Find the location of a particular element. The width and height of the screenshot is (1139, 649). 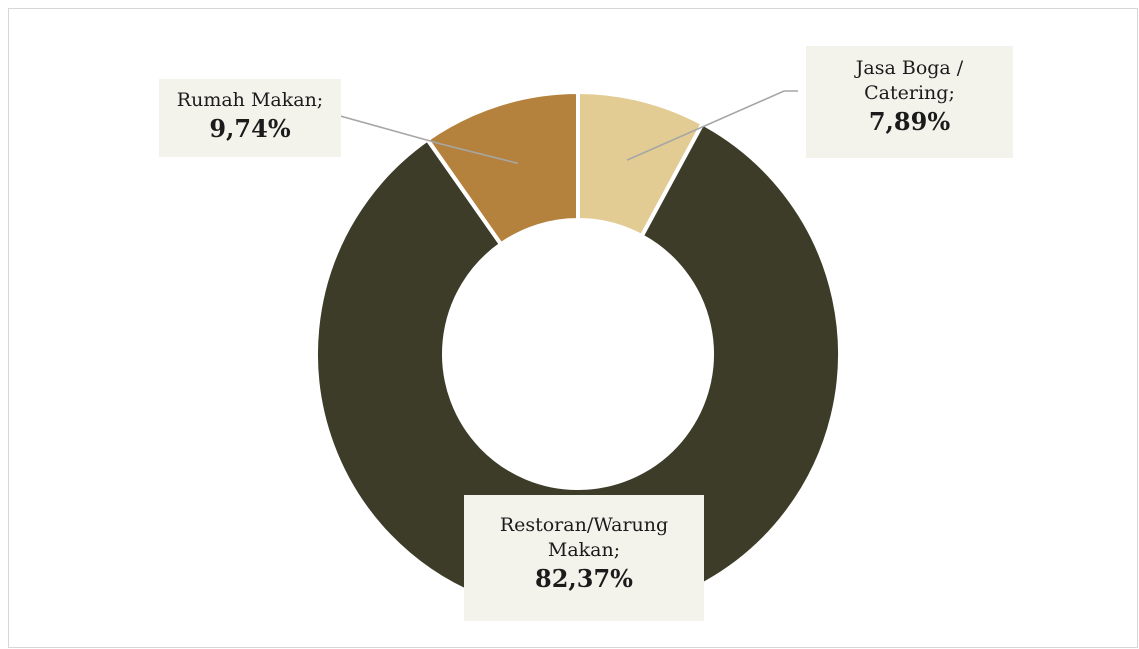

data-label-restoran-value: 82,37% is located at coordinates (584, 578).